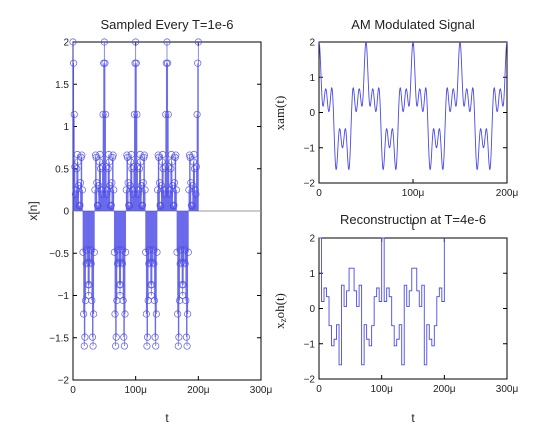  What do you see at coordinates (279, 113) in the screenshot?
I see `am-ylabel: xam(t)` at bounding box center [279, 113].